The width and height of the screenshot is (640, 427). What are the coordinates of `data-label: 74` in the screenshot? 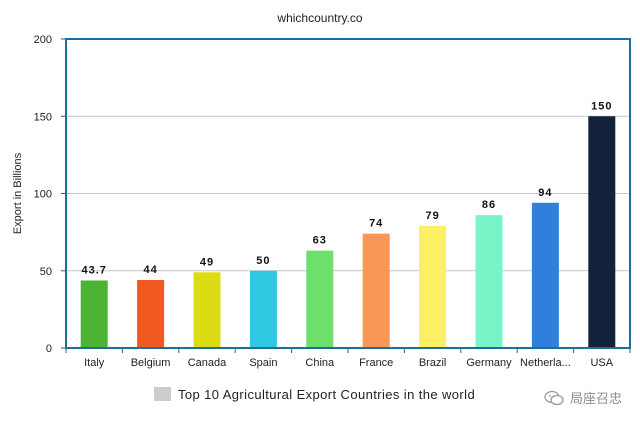 It's located at (376, 224).